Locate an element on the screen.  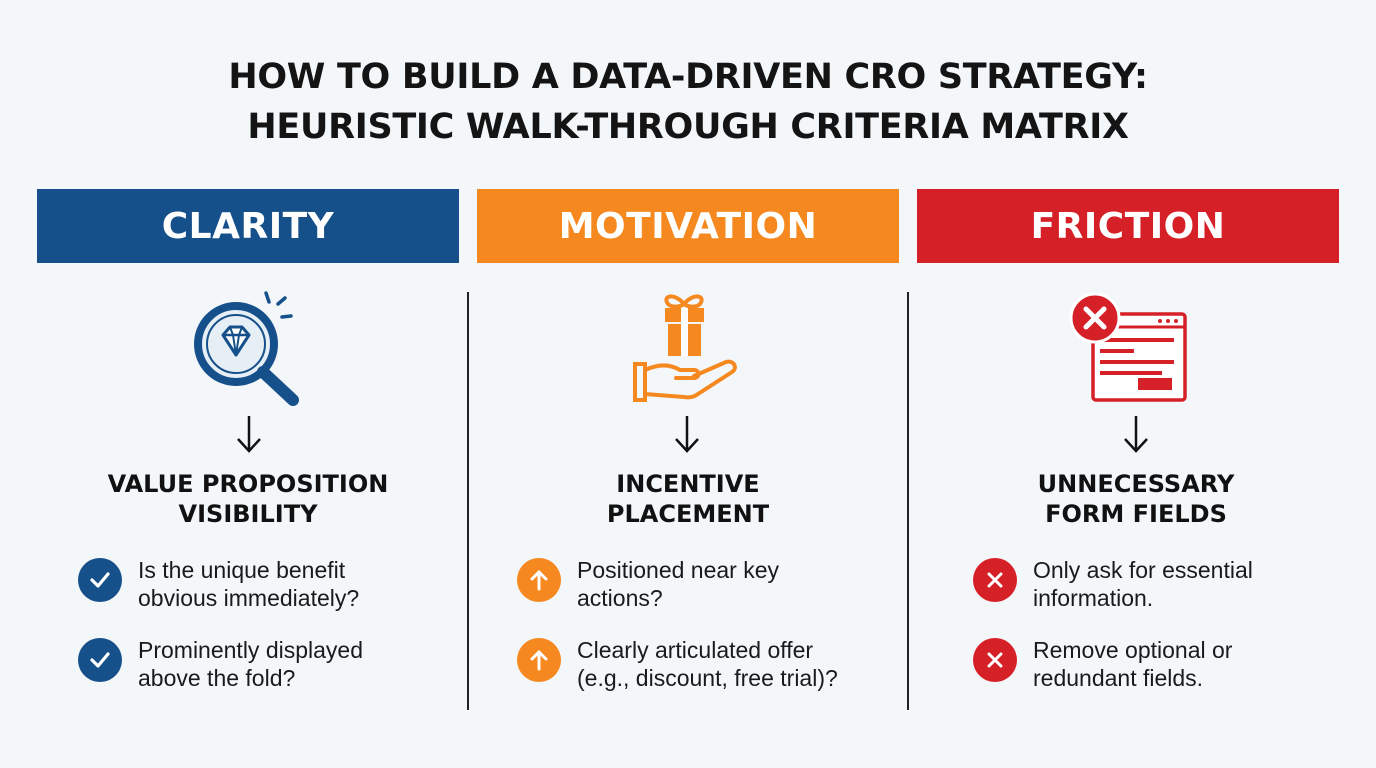
header-friction-label: FRICTION is located at coordinates (1128, 226).